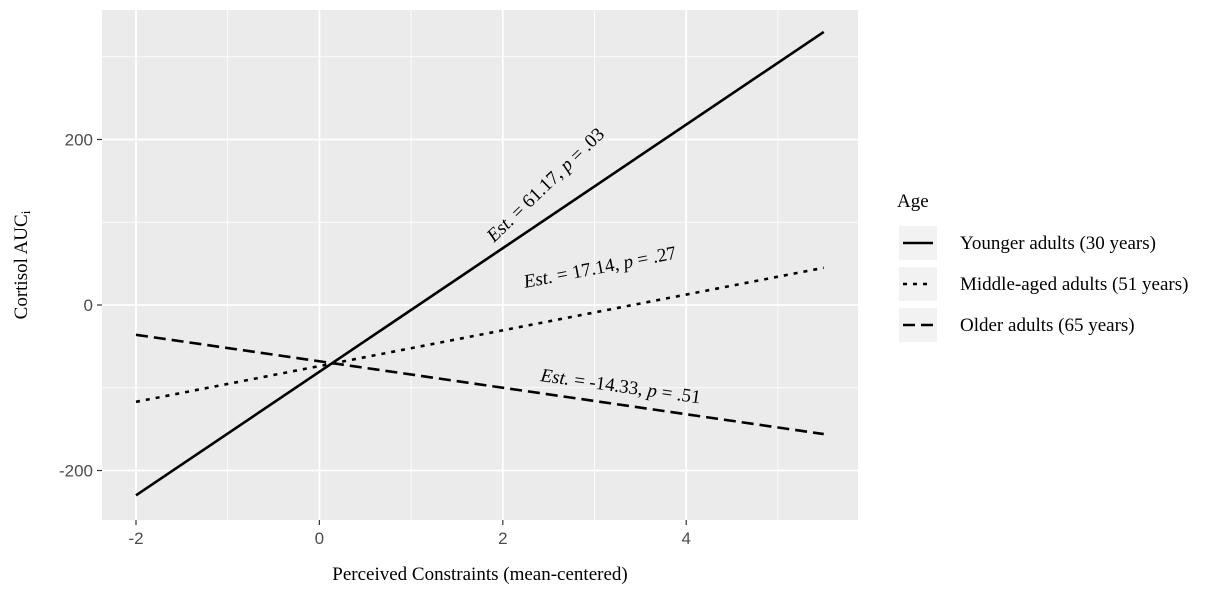 This screenshot has width=1231, height=589. What do you see at coordinates (88, 305) in the screenshot?
I see `y-tick-label: 0` at bounding box center [88, 305].